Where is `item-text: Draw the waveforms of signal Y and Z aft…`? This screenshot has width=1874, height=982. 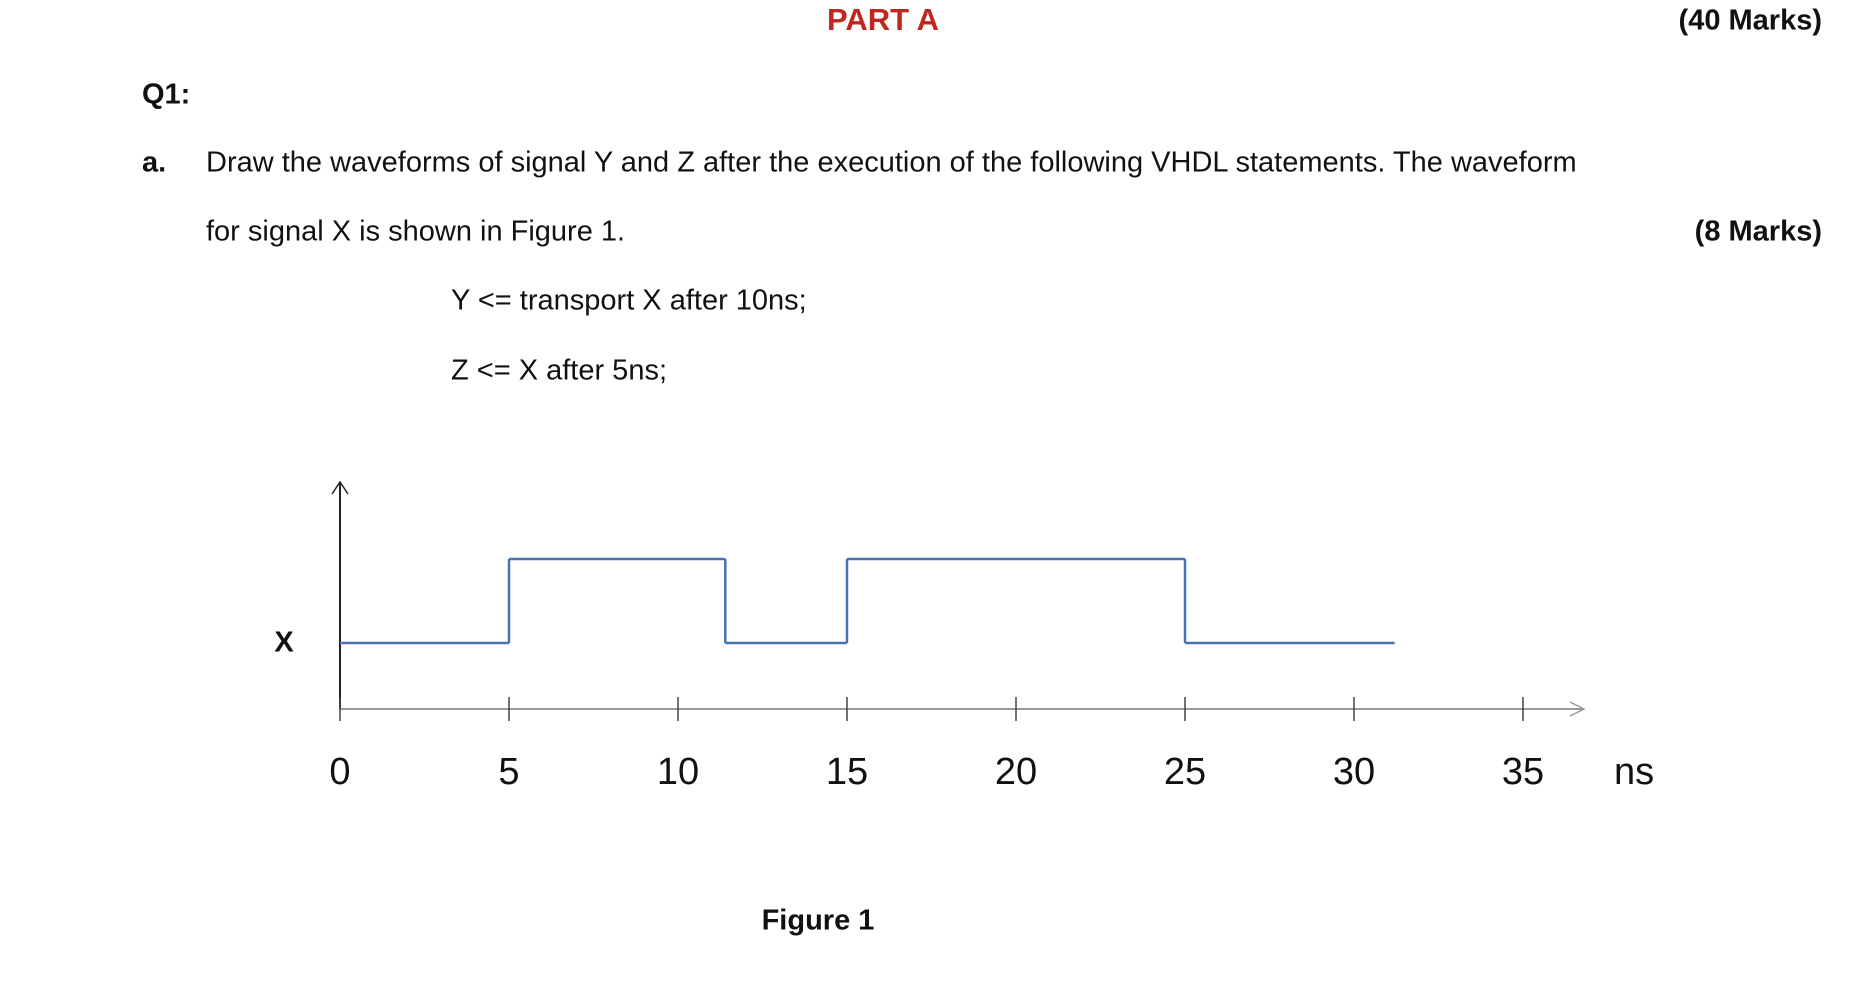 item-text: Draw the waveforms of signal Y and Z aft… is located at coordinates (891, 163).